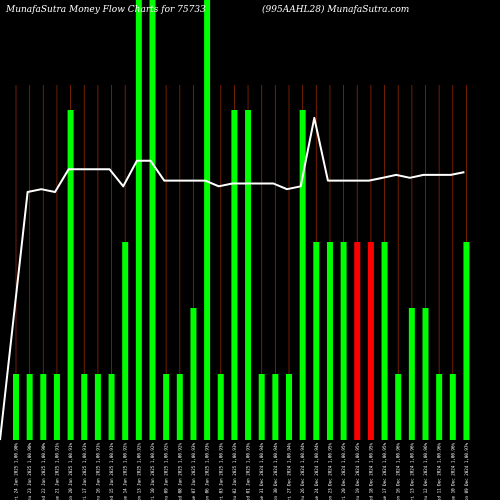 The image size is (500, 500). What do you see at coordinates (452, 471) in the screenshot?
I see `x-tick-label-32: Tue 10 Dec 2024 1,00.96%` at bounding box center [452, 471].